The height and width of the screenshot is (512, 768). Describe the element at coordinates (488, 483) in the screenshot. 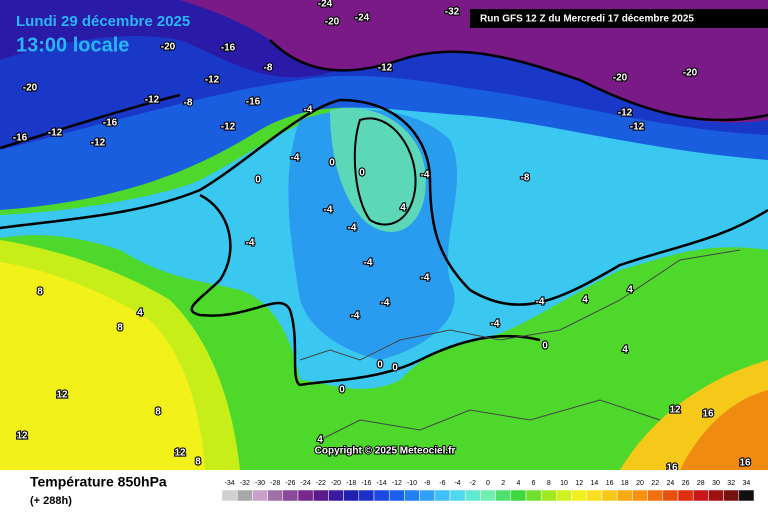

I see `colorbar-label: 0` at that location.